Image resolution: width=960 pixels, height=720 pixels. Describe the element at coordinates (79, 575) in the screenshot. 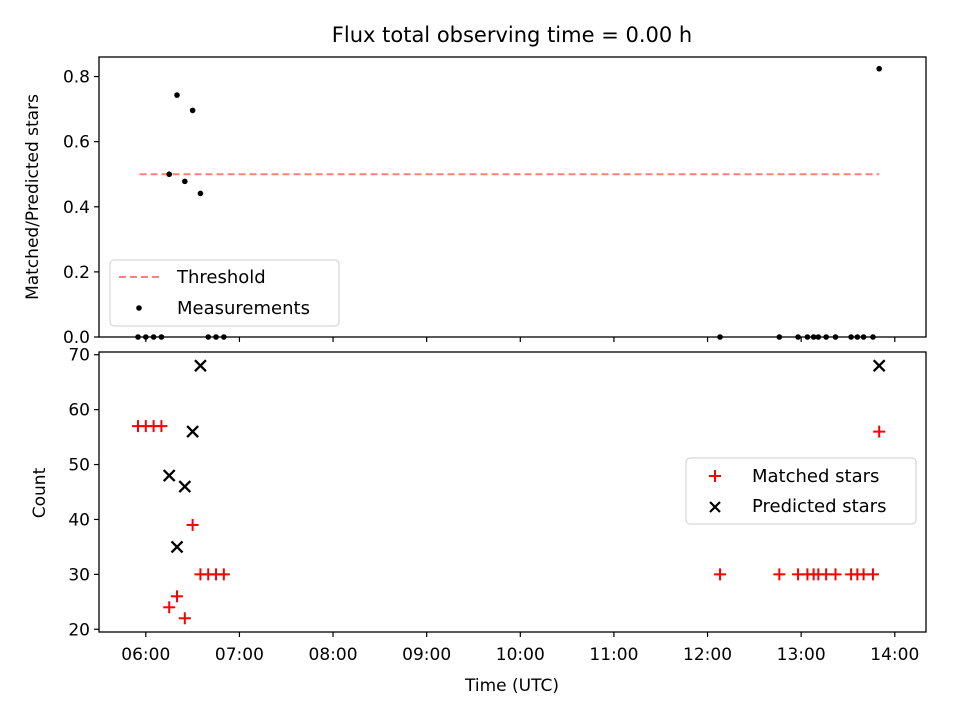

I see `y-tick-label: 30` at that location.